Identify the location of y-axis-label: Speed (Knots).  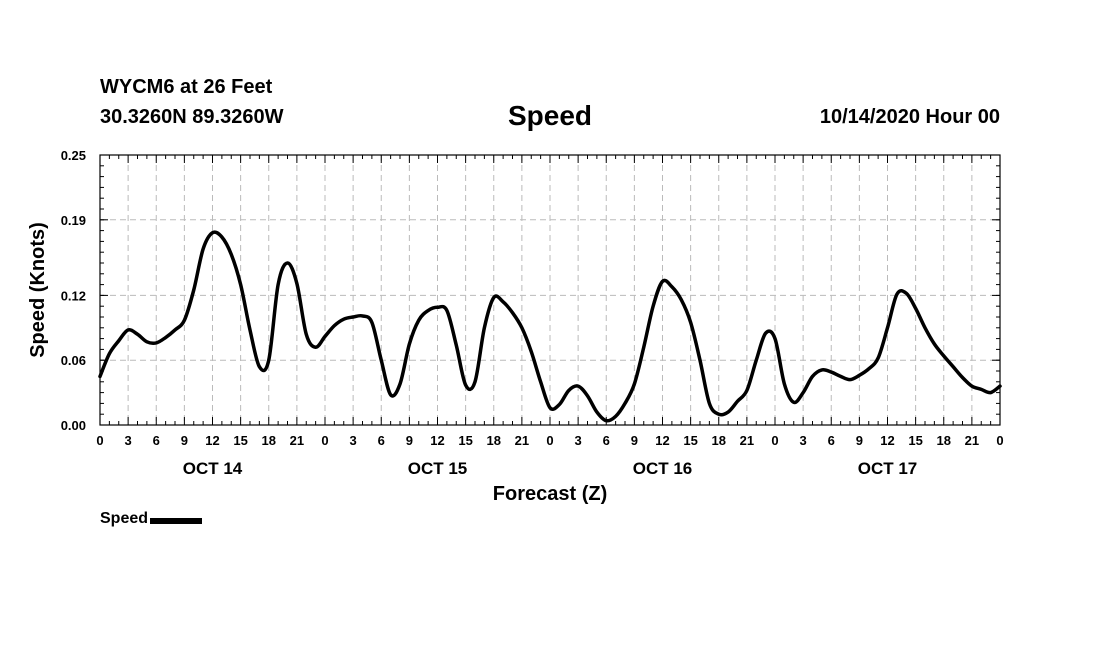
(38, 290).